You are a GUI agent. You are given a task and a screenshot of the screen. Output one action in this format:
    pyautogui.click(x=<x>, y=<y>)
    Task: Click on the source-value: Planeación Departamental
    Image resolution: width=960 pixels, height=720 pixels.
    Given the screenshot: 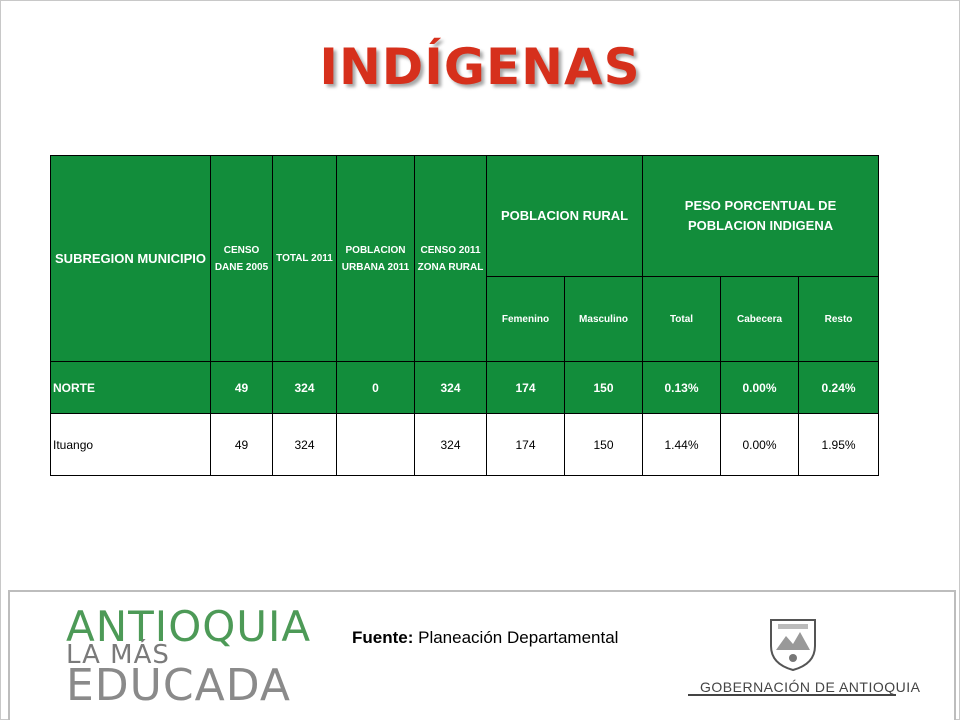 What is the action you would take?
    pyautogui.click(x=516, y=637)
    